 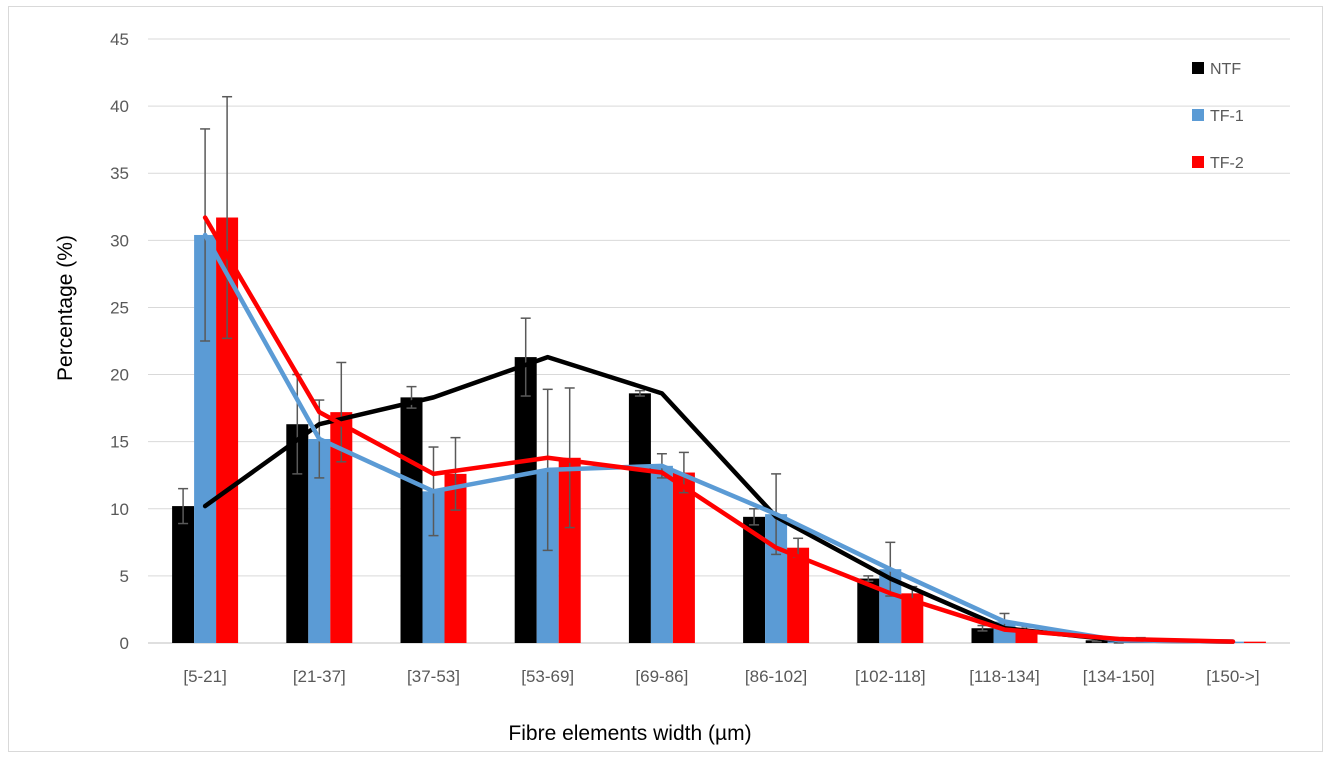 I want to click on y-tick-label: 0, so click(x=124, y=643).